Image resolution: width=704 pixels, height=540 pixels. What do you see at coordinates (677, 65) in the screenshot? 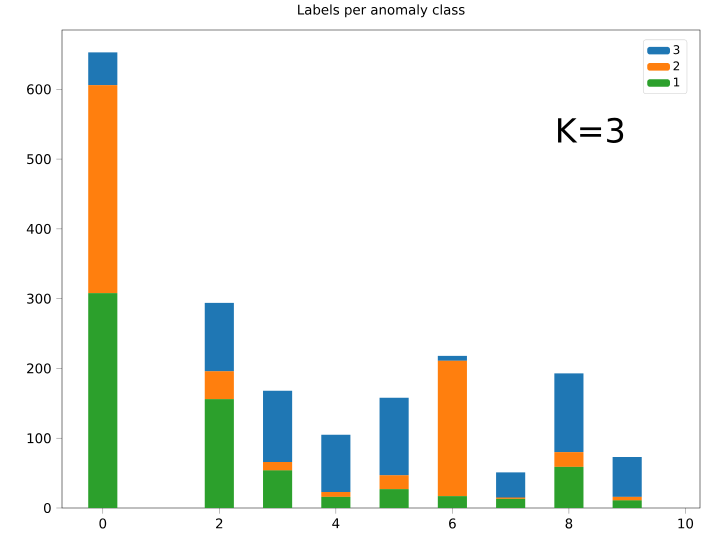
I see `legend-label: 2` at bounding box center [677, 65].